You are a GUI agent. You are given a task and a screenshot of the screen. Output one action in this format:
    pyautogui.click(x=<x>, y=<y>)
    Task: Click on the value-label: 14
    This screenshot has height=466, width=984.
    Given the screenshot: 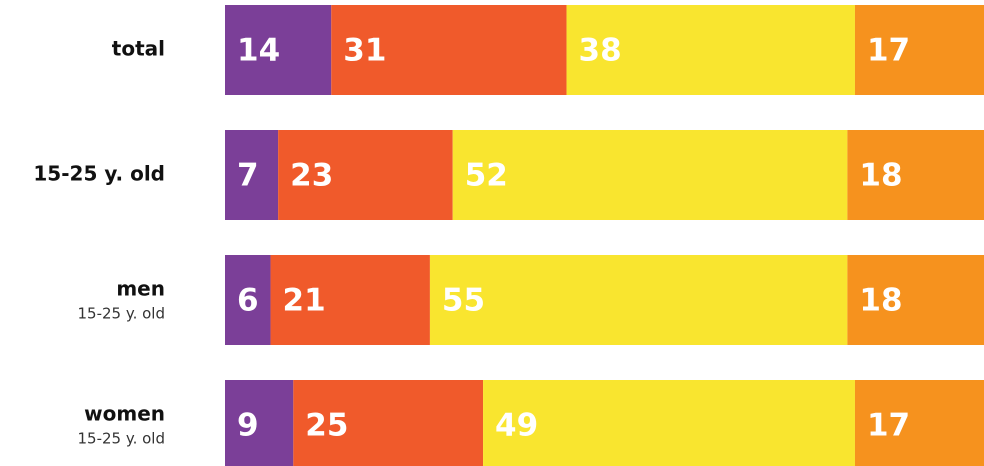 What is the action you would take?
    pyautogui.click(x=258, y=51)
    